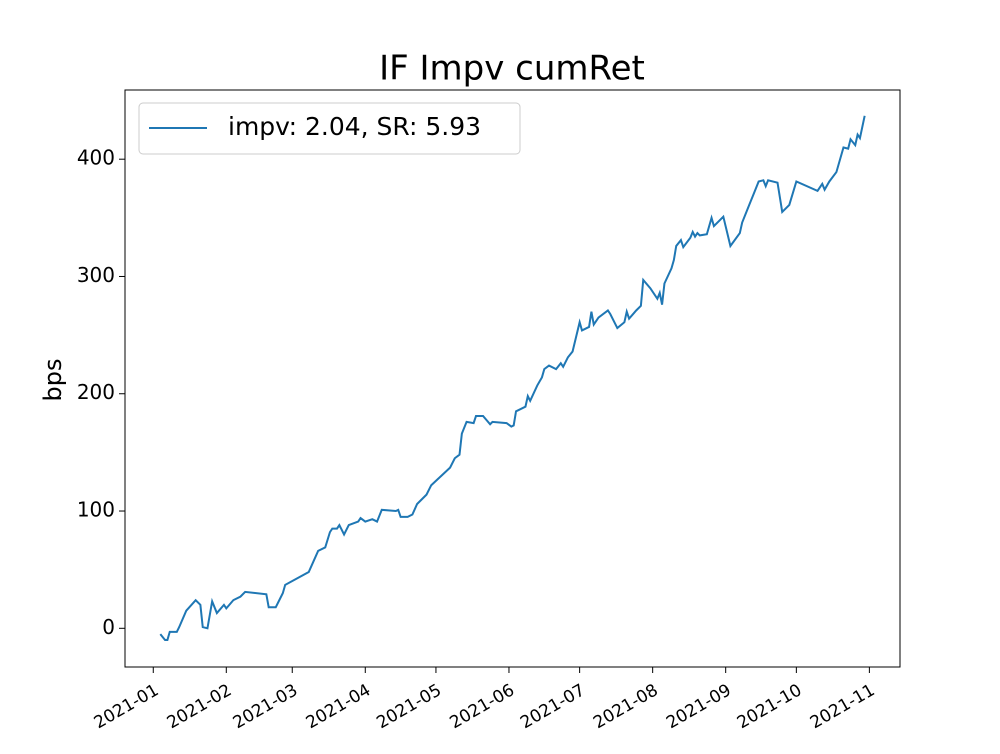 The height and width of the screenshot is (754, 1000). What do you see at coordinates (96, 510) in the screenshot?
I see `y-tick-label: 100` at bounding box center [96, 510].